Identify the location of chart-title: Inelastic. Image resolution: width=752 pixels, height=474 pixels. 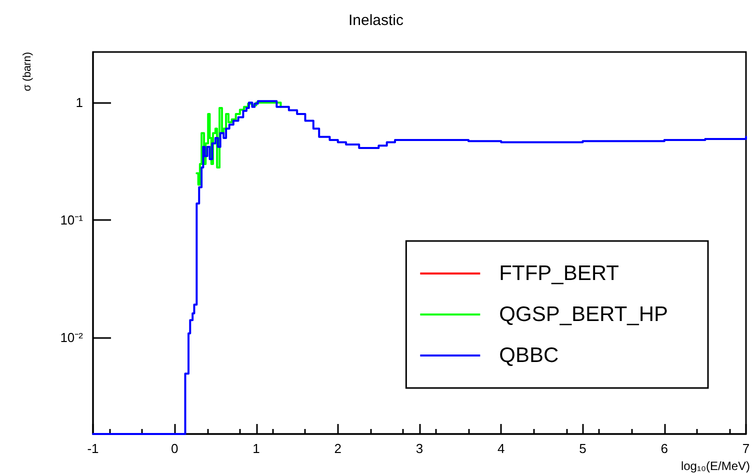
(376, 20).